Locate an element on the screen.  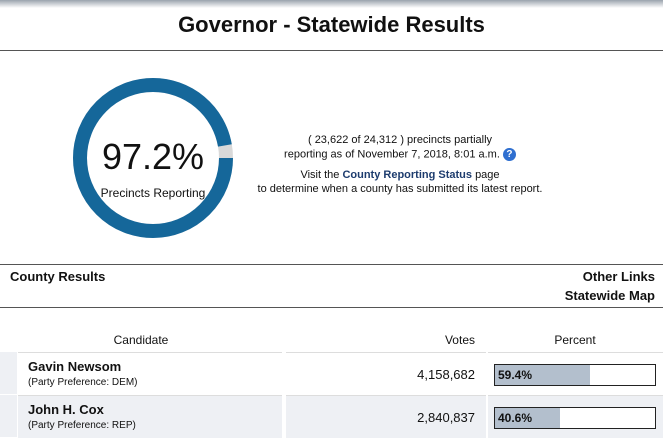
reporting-caption: Precincts Reporting is located at coordinates (153, 193).